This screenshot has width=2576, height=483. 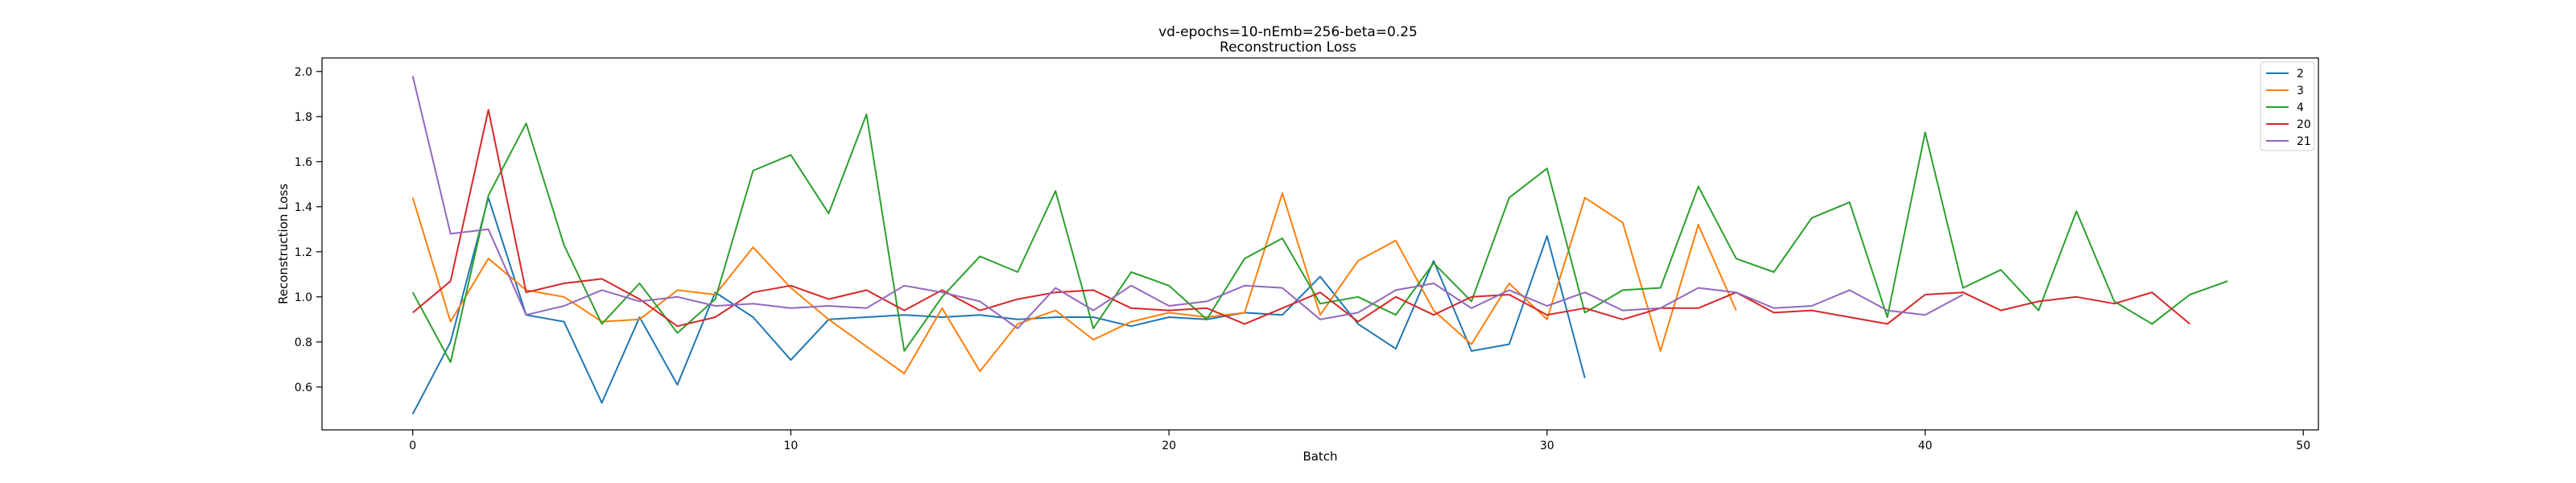 I want to click on y-tick-label: 1.4, so click(x=303, y=207).